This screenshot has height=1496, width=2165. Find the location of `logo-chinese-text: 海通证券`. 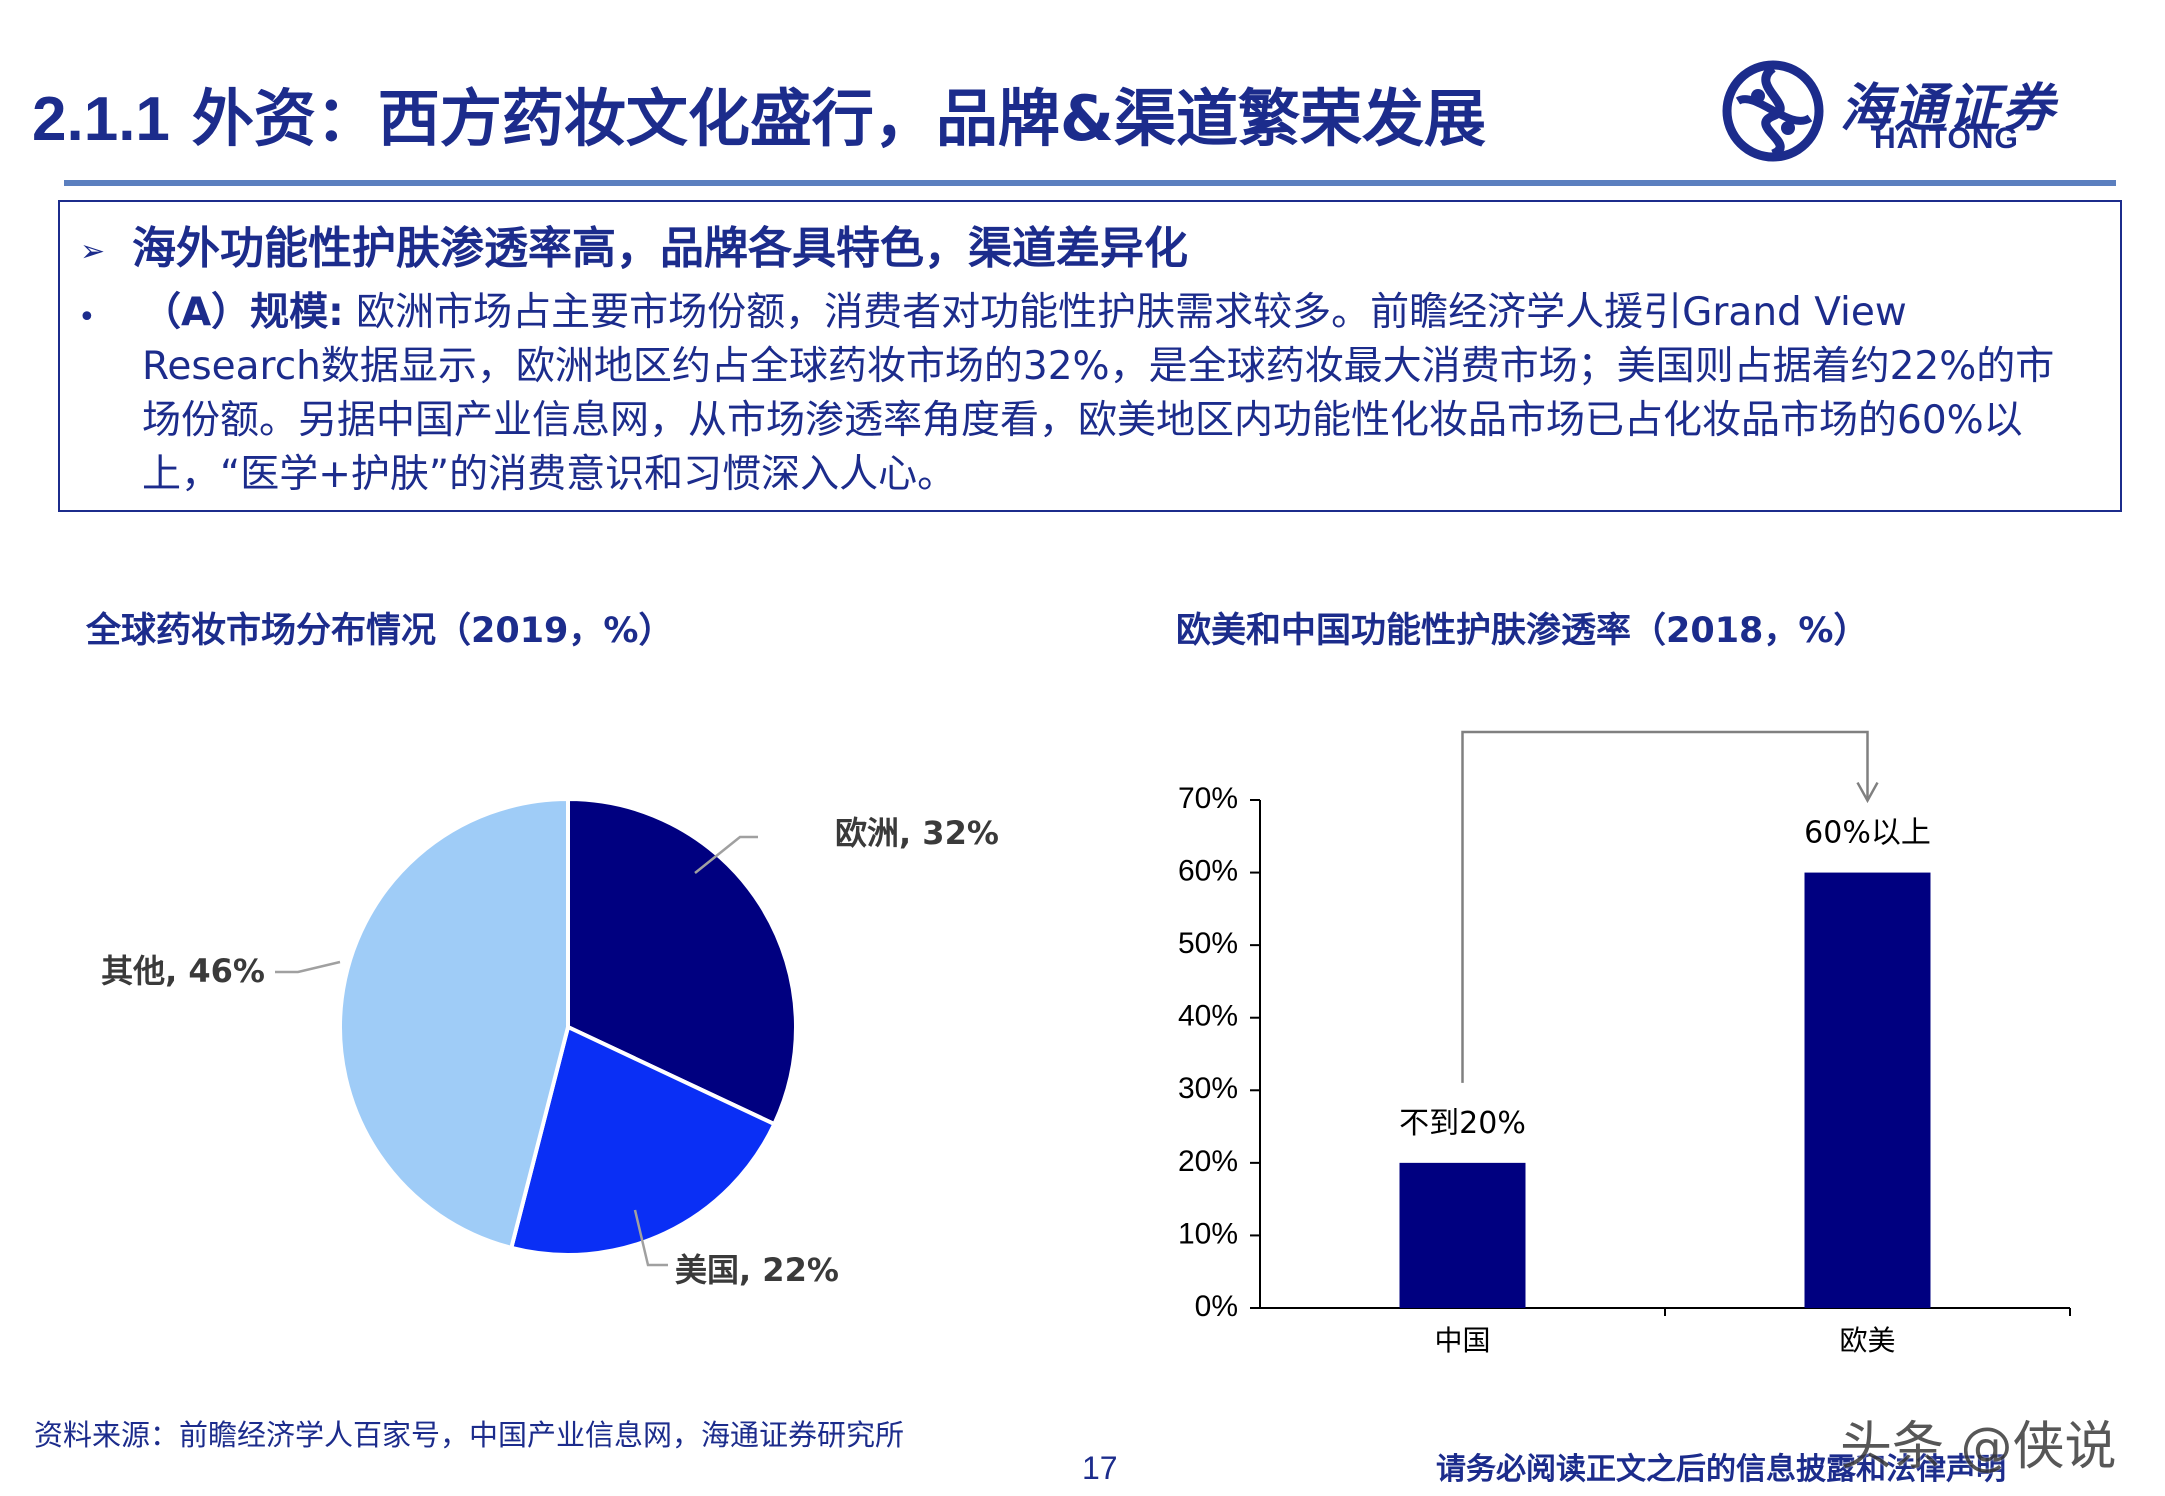

logo-chinese-text: 海通证券 is located at coordinates (1948, 108).